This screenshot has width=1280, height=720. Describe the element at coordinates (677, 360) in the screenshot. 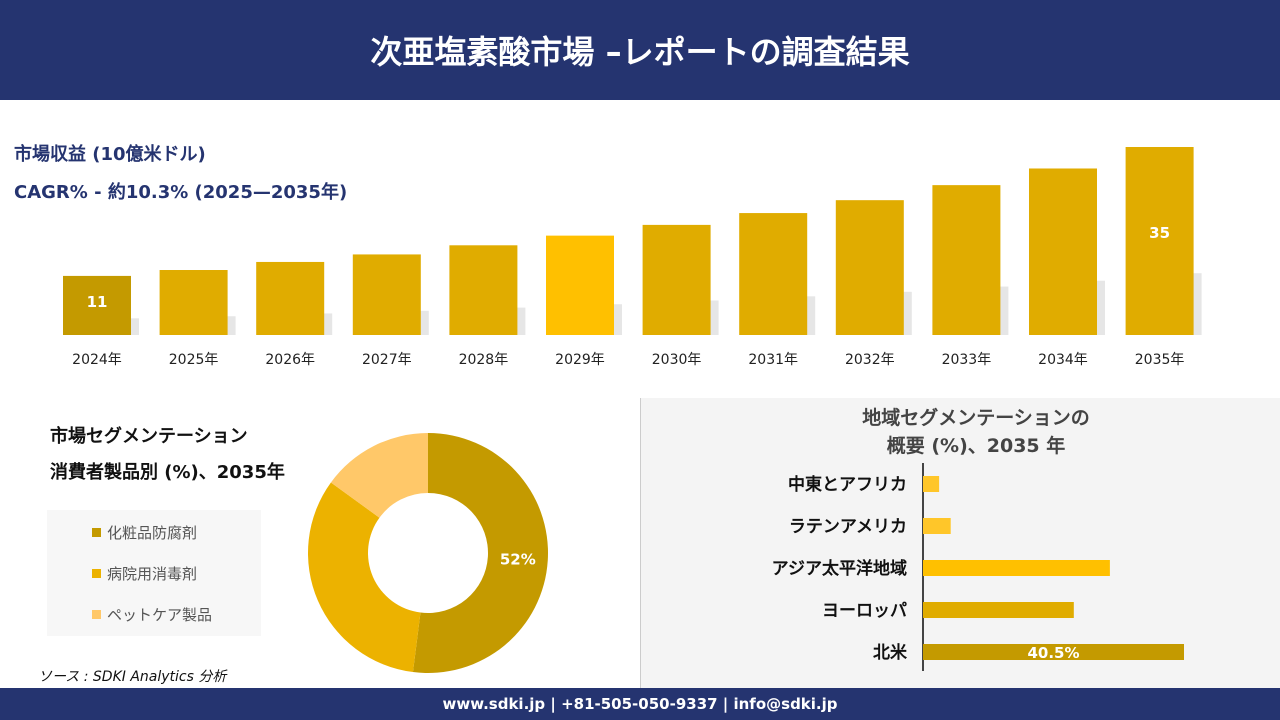

I see `x-tick-label: 2030年` at that location.